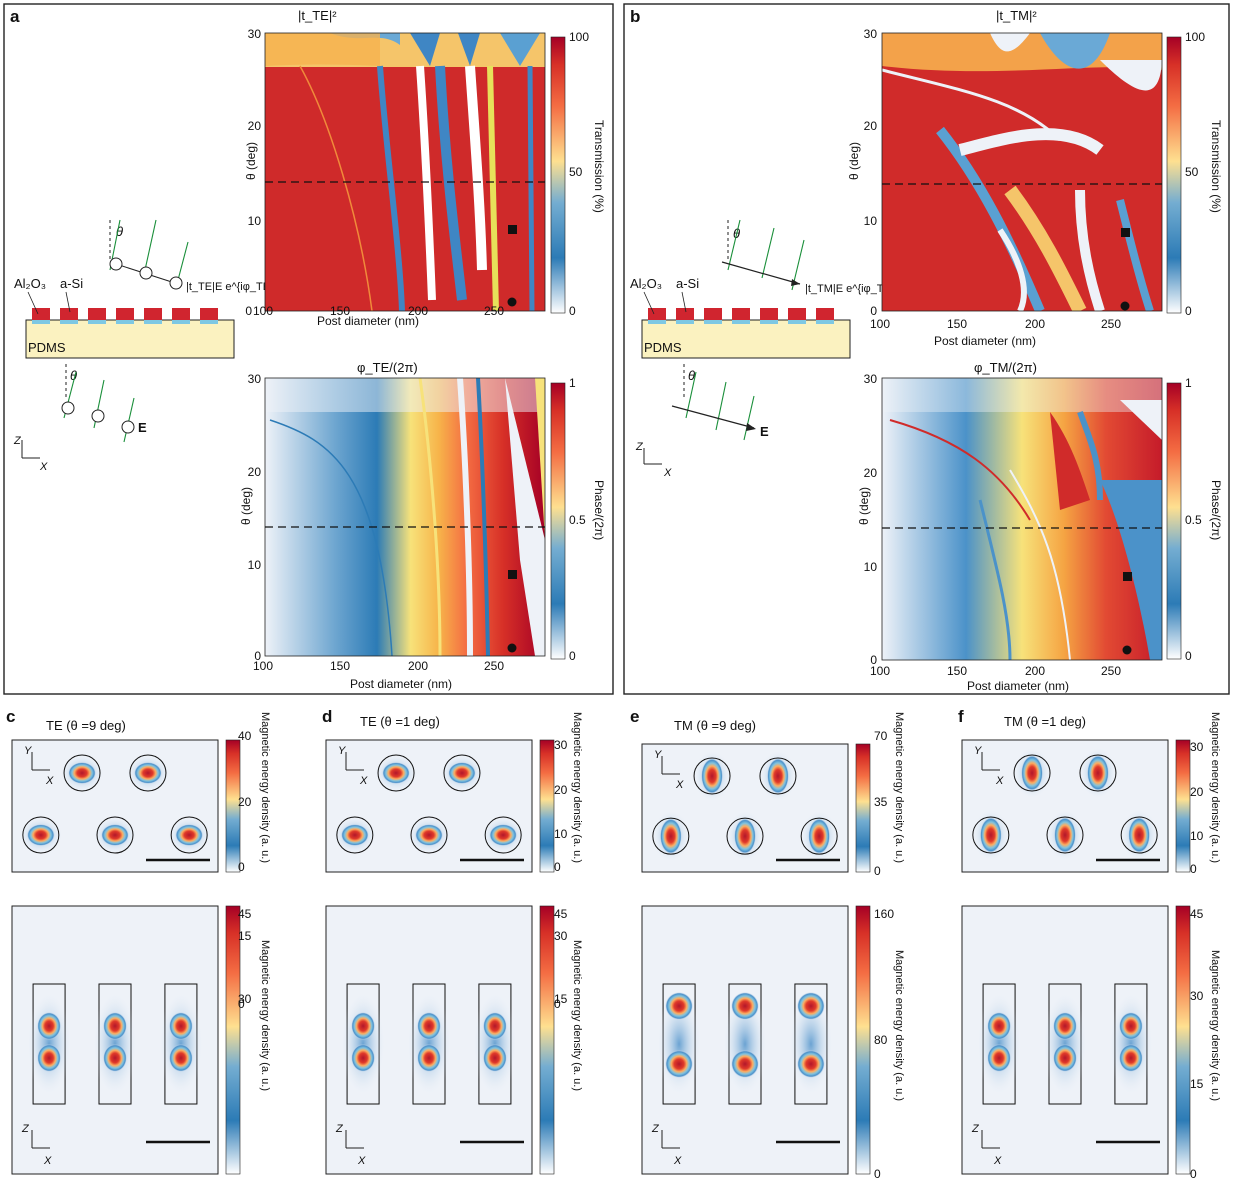 The width and height of the screenshot is (1233, 1182). What do you see at coordinates (400, 721) in the screenshot?
I see `title-d: TE (θ =1 deg)` at bounding box center [400, 721].